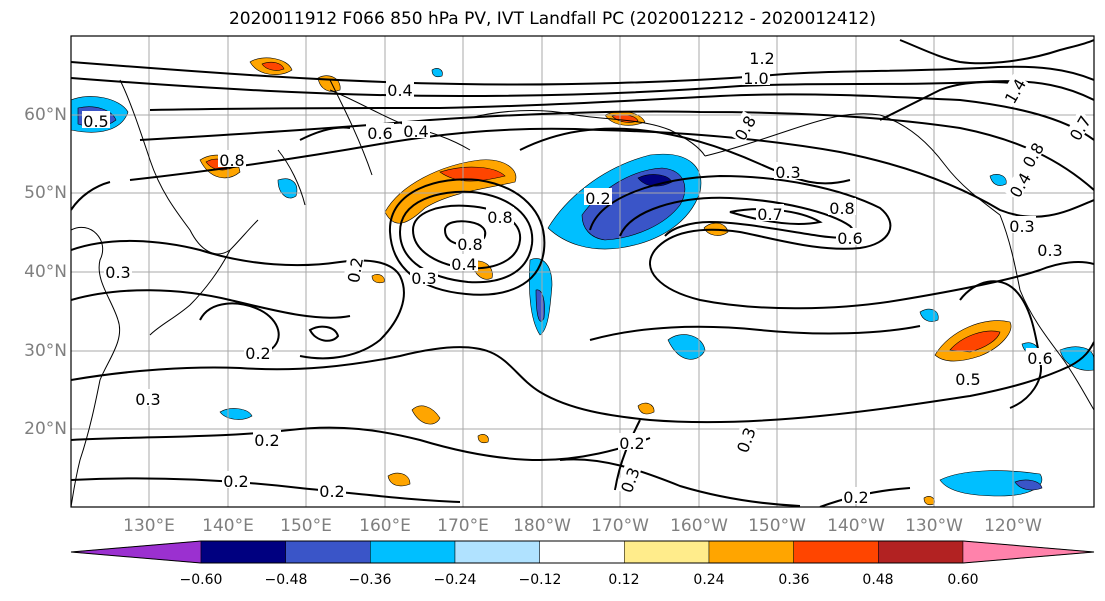 This screenshot has height=601, width=1105. I want to click on lon-label-150e: 150°E, so click(306, 526).